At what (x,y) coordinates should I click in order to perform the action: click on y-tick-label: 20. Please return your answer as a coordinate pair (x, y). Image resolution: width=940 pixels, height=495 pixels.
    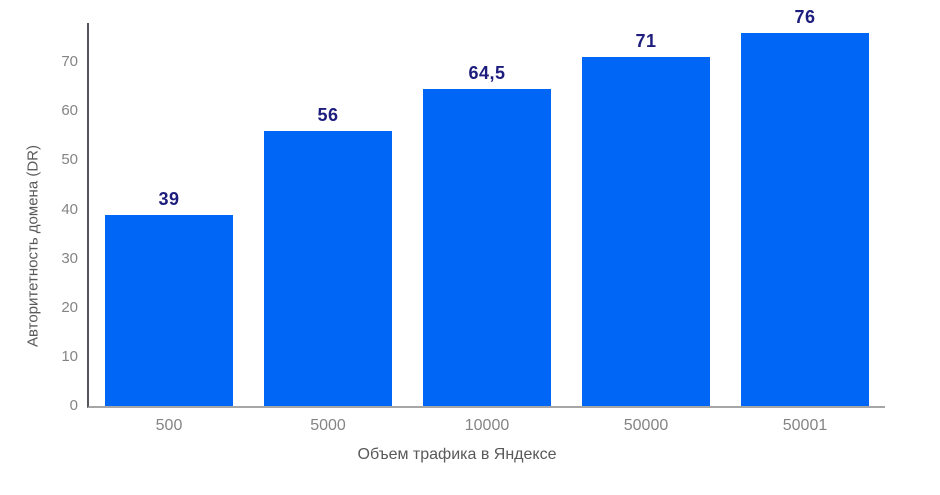
    Looking at the image, I should click on (69, 307).